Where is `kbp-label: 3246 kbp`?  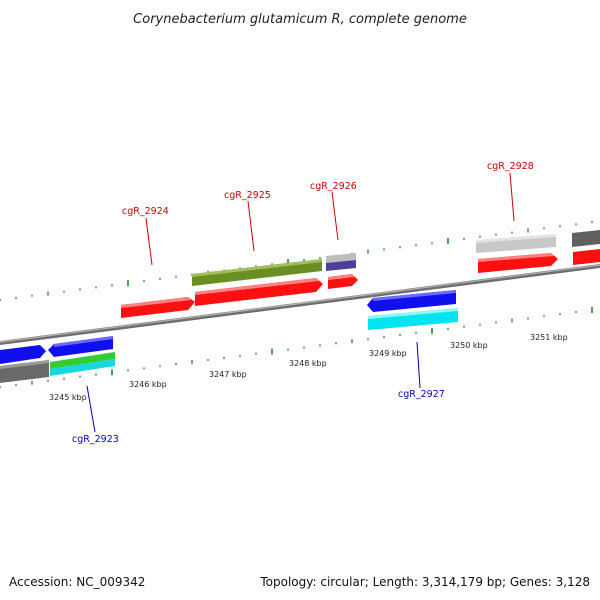 kbp-label: 3246 kbp is located at coordinates (148, 384).